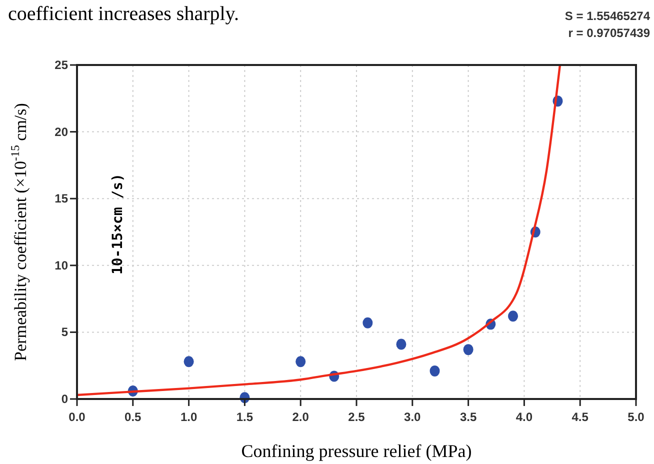  What do you see at coordinates (607, 16) in the screenshot?
I see `text: S = 1.55465274` at bounding box center [607, 16].